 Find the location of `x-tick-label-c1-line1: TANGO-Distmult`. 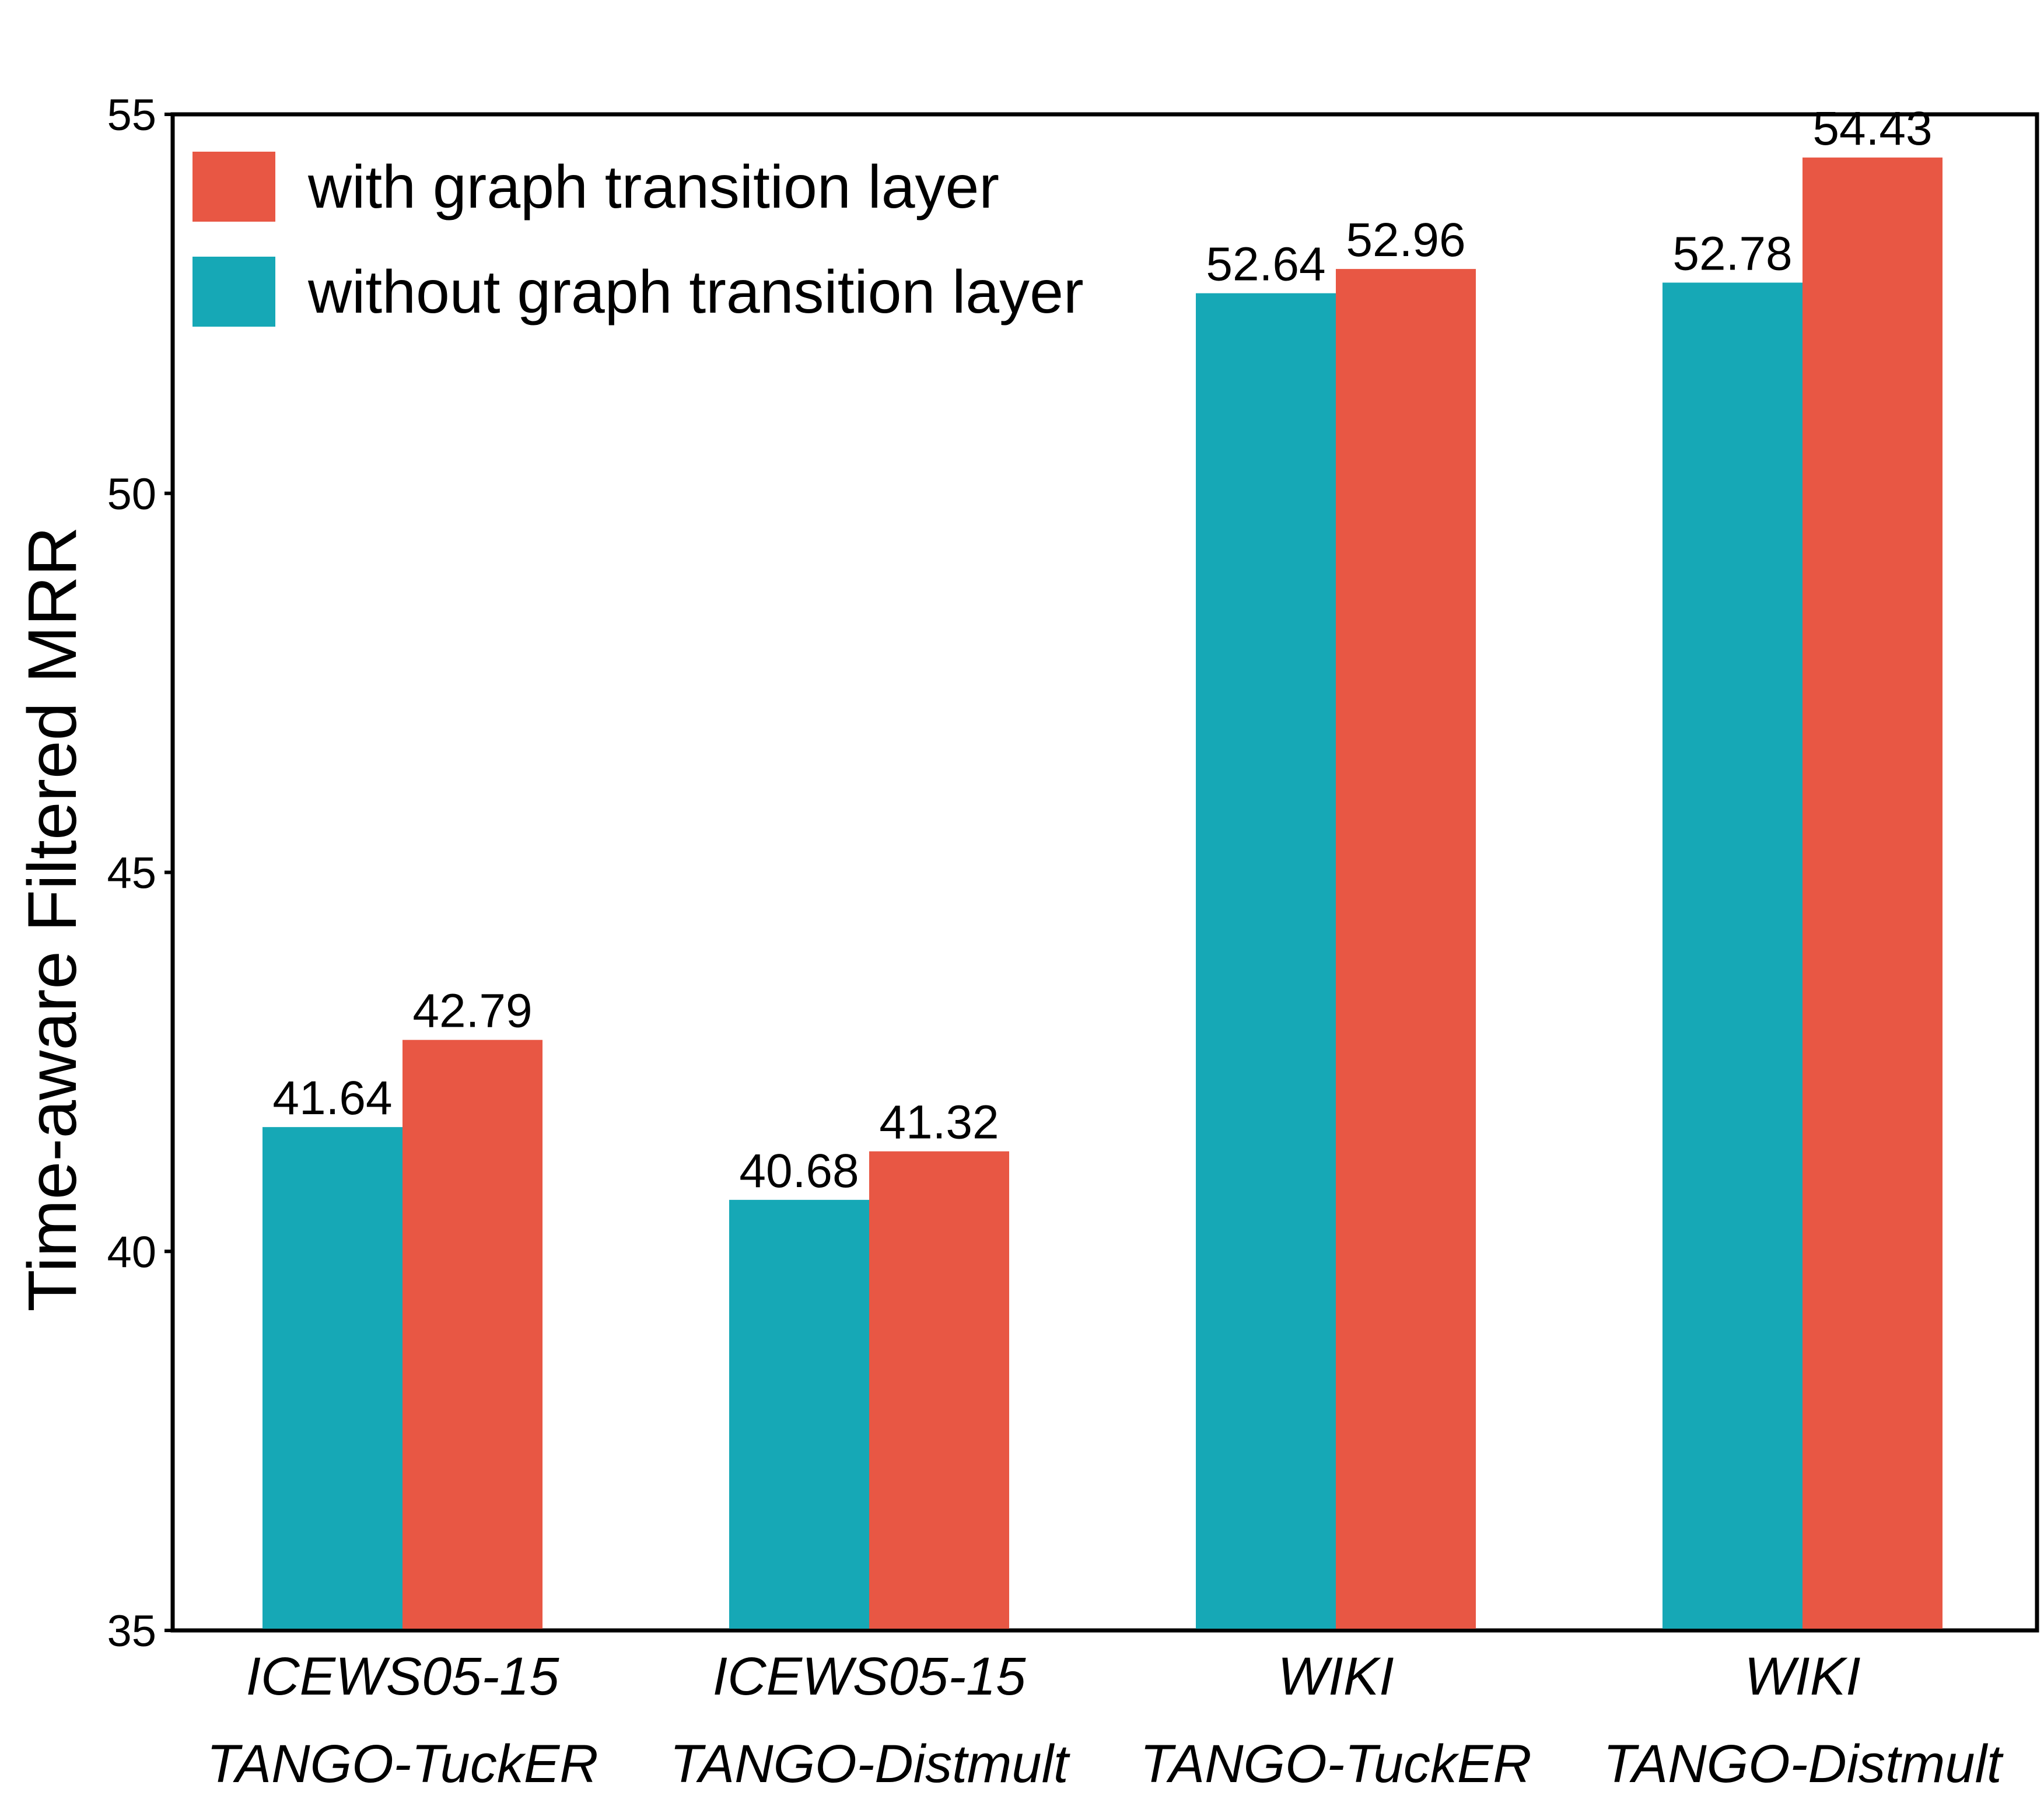

x-tick-label-c1-line1: TANGO-Distmult is located at coordinates (870, 1764).